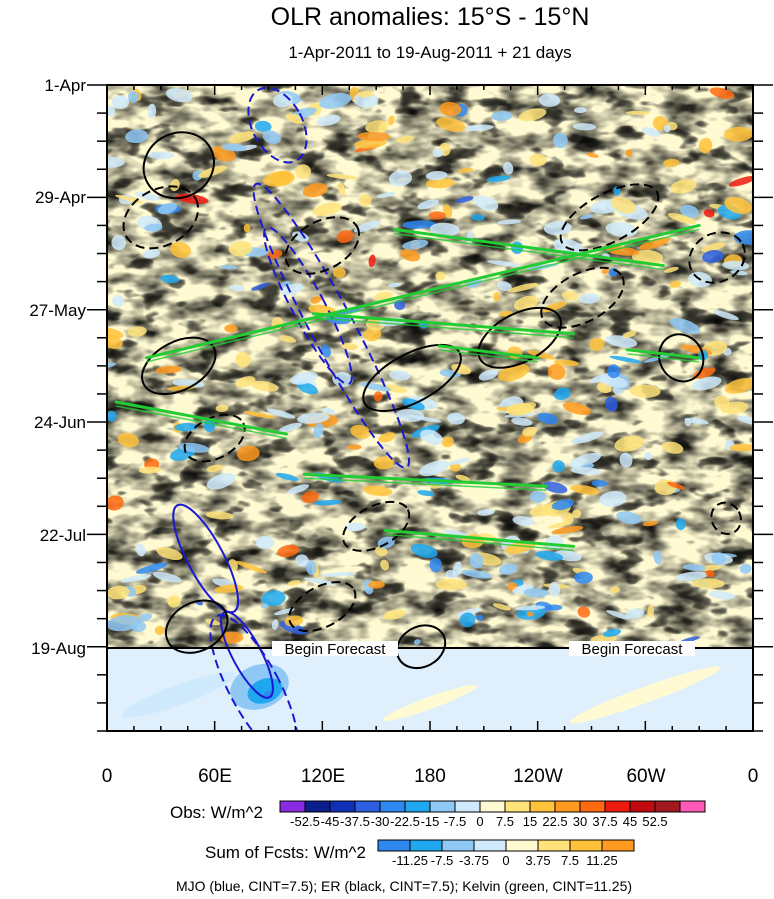 This screenshot has width=774, height=899. What do you see at coordinates (308, 306) in the screenshot?
I see `mjo-contour` at bounding box center [308, 306].